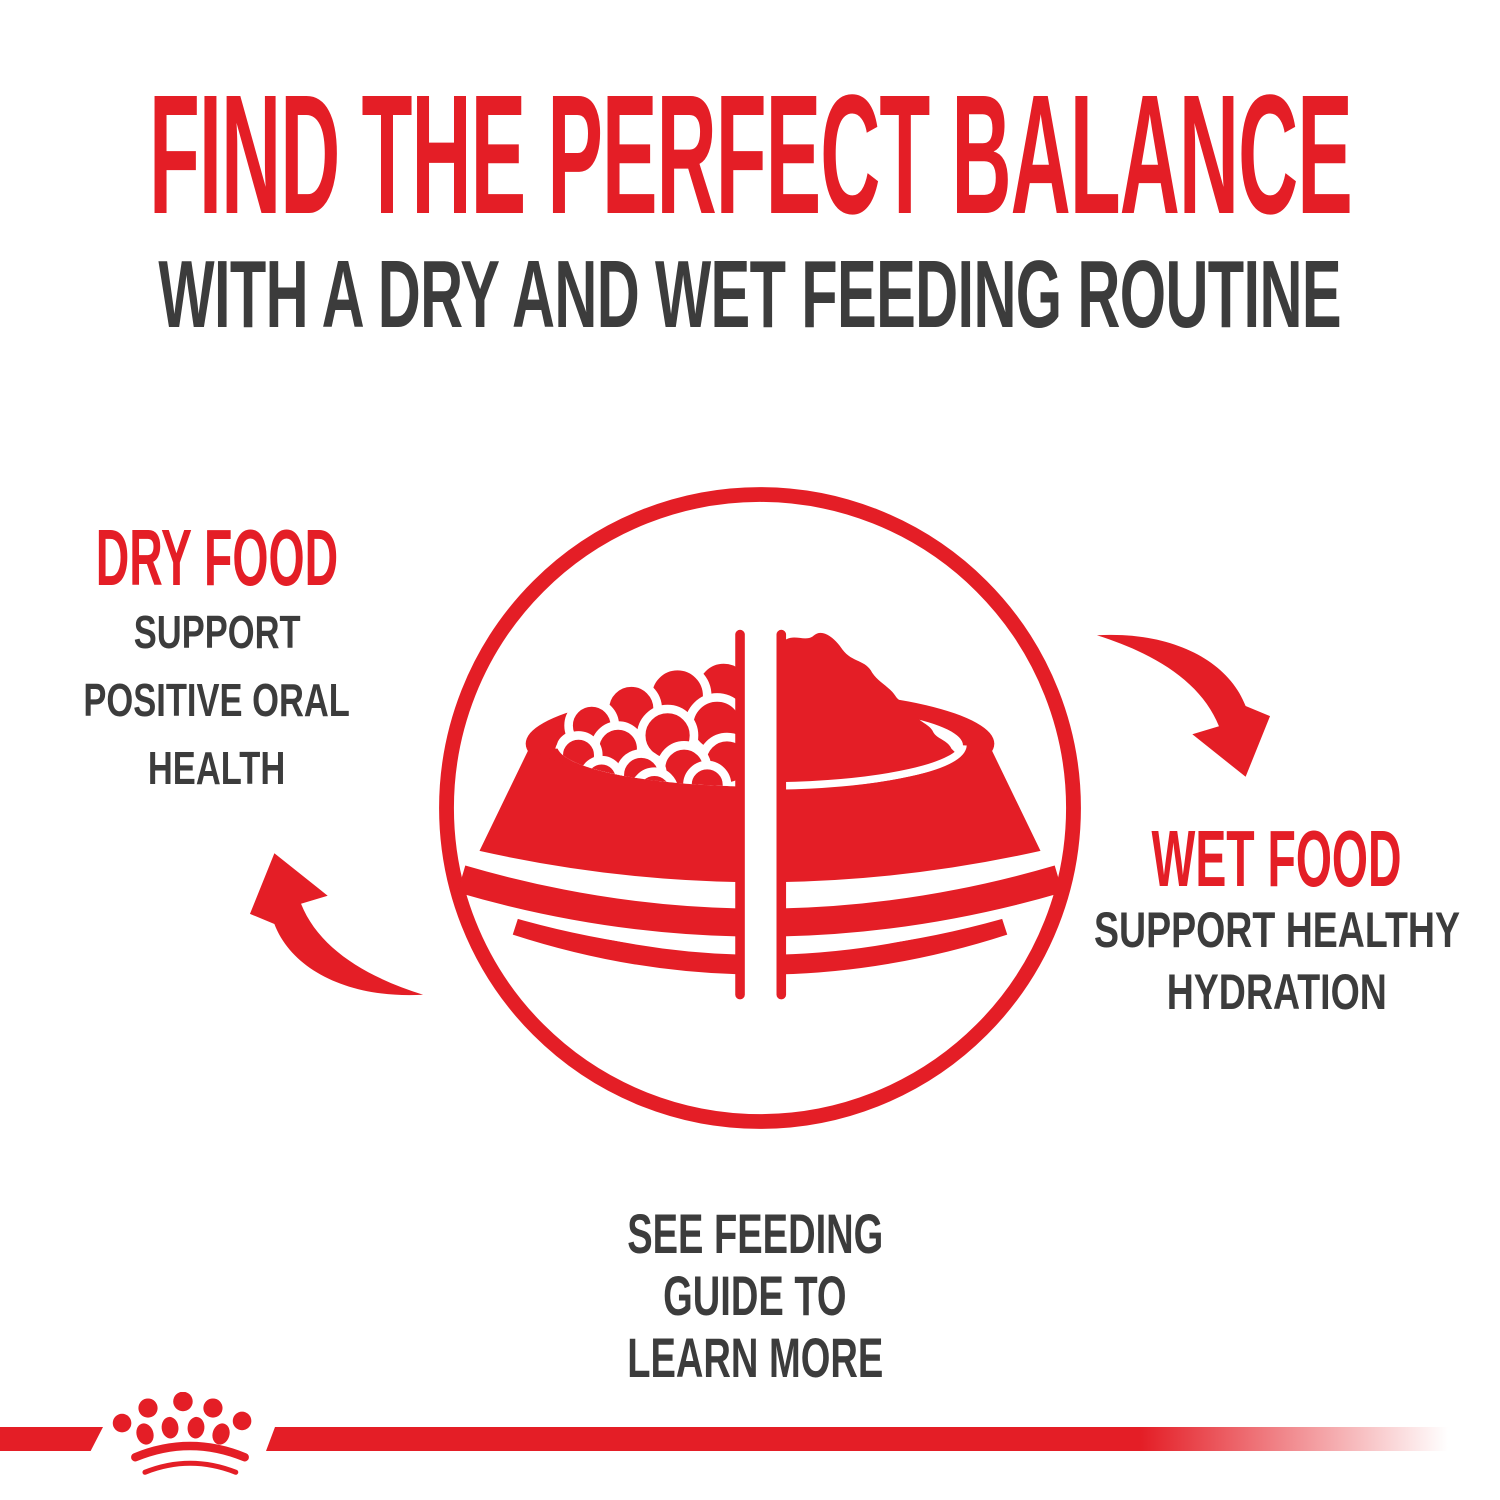 Image resolution: width=1500 pixels, height=1500 pixels. Describe the element at coordinates (1199, 706) in the screenshot. I see `curved-arrow-down-right-icon` at that location.